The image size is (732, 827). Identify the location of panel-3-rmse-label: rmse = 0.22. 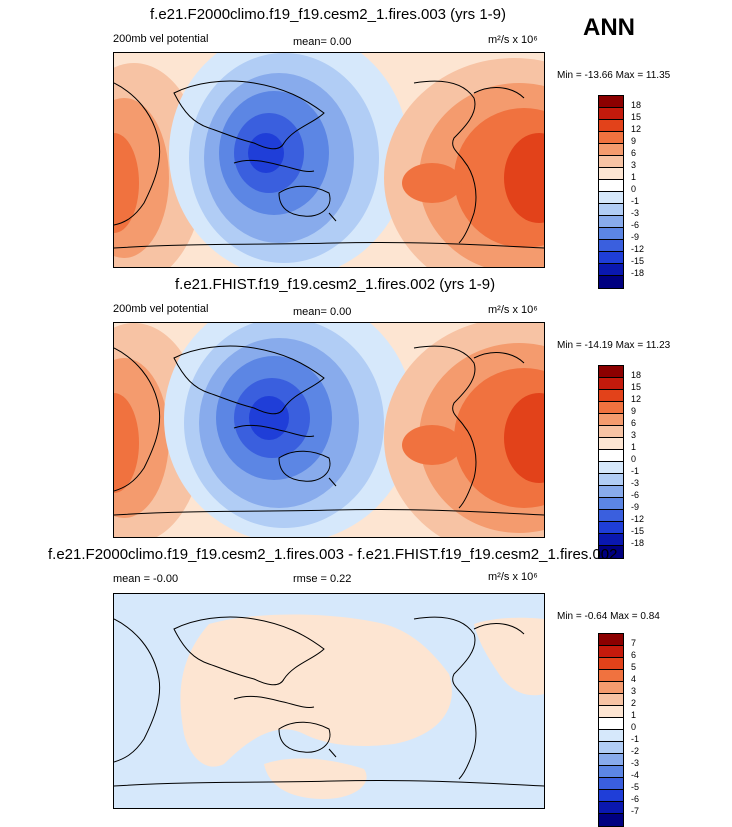
(322, 579).